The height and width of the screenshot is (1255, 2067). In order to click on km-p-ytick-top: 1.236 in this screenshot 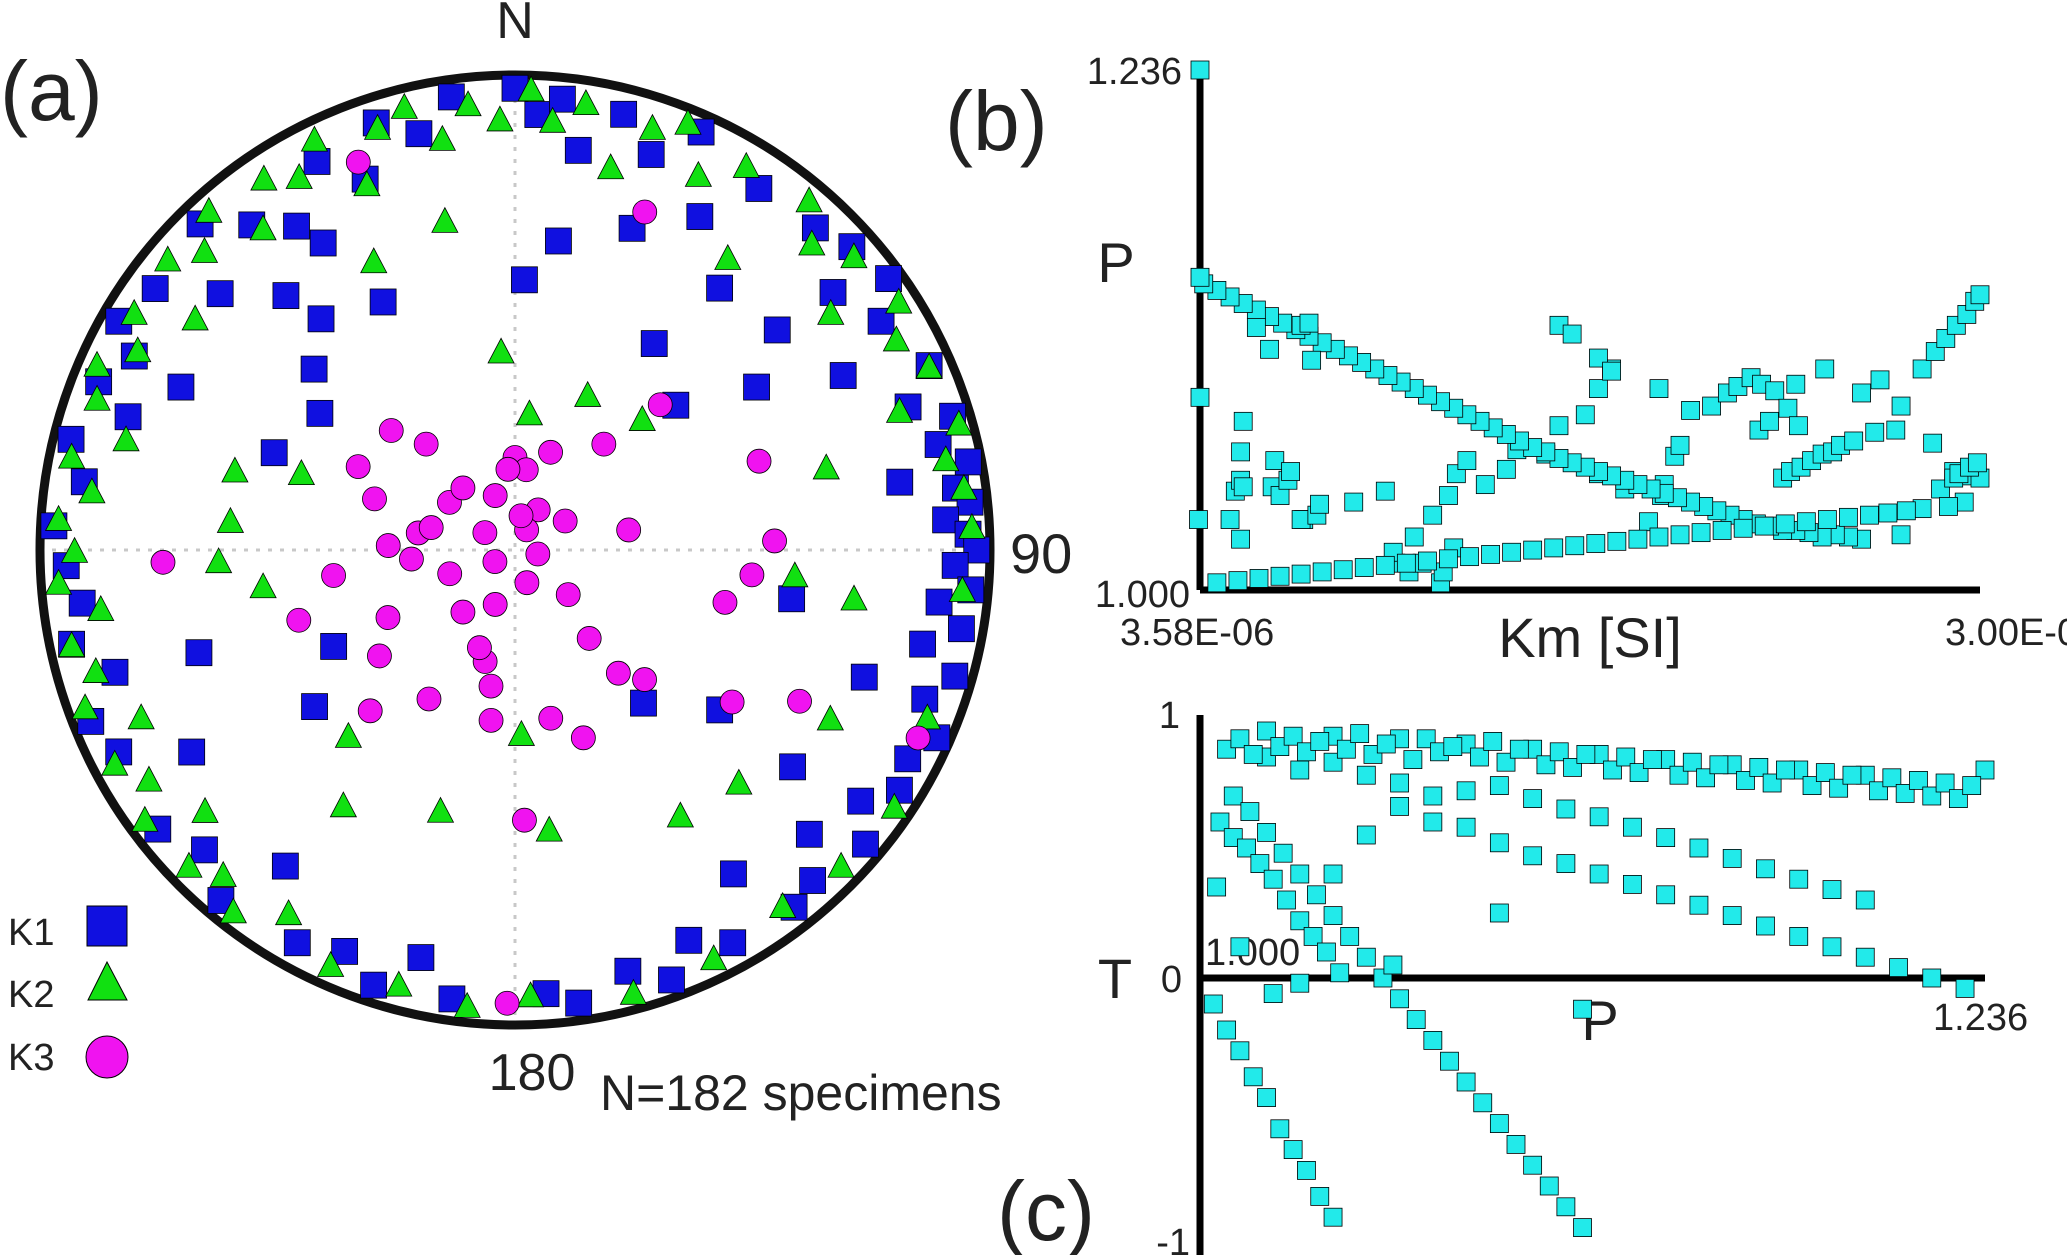, I will do `click(1134, 72)`.